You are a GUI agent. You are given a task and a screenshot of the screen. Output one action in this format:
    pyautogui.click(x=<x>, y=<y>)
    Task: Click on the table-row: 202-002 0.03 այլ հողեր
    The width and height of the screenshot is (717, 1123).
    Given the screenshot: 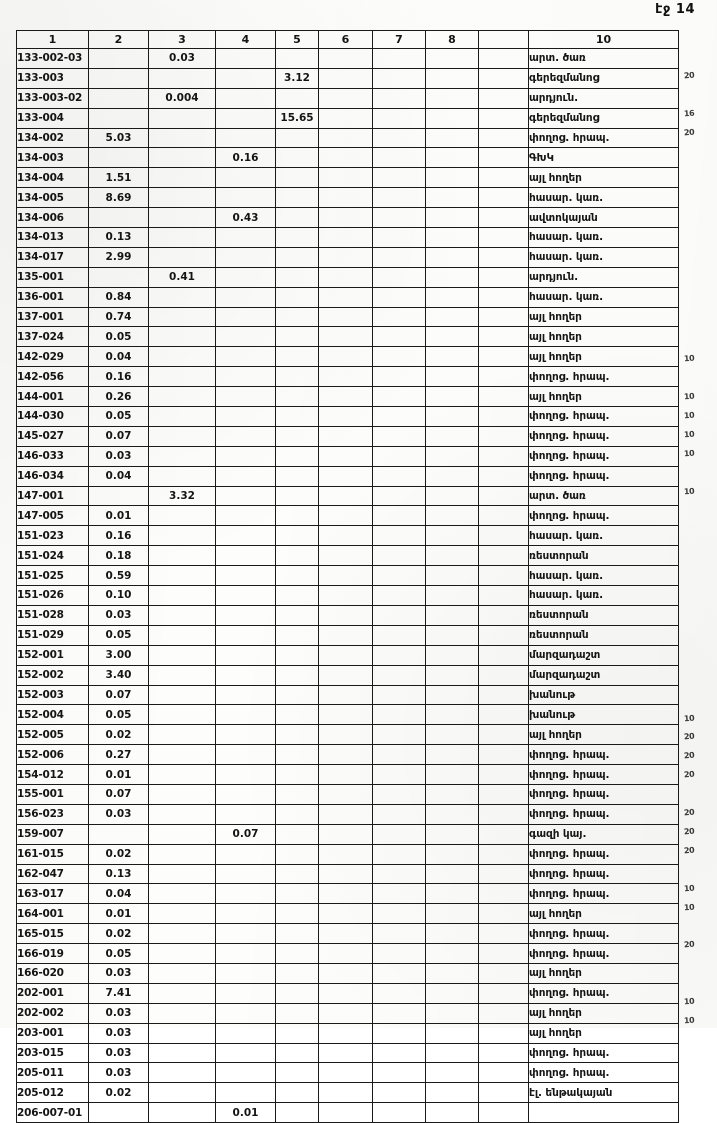 What is the action you would take?
    pyautogui.click(x=347, y=1013)
    